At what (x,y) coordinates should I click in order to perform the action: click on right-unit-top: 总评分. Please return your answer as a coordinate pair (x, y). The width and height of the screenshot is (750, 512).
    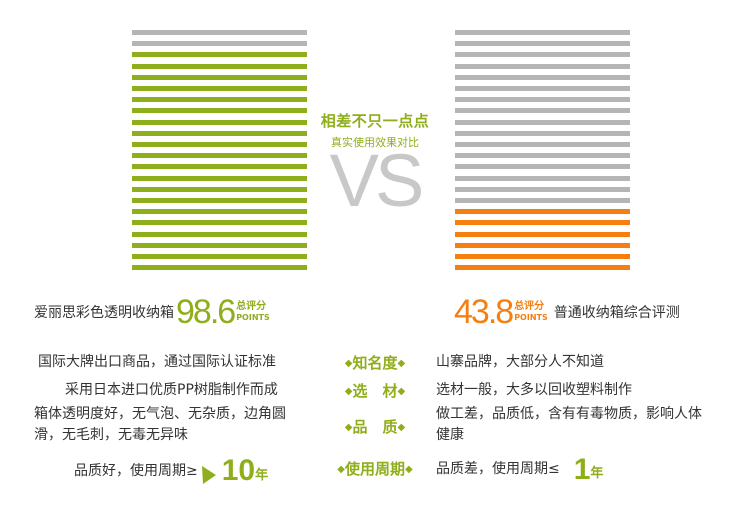
    Looking at the image, I should click on (529, 306).